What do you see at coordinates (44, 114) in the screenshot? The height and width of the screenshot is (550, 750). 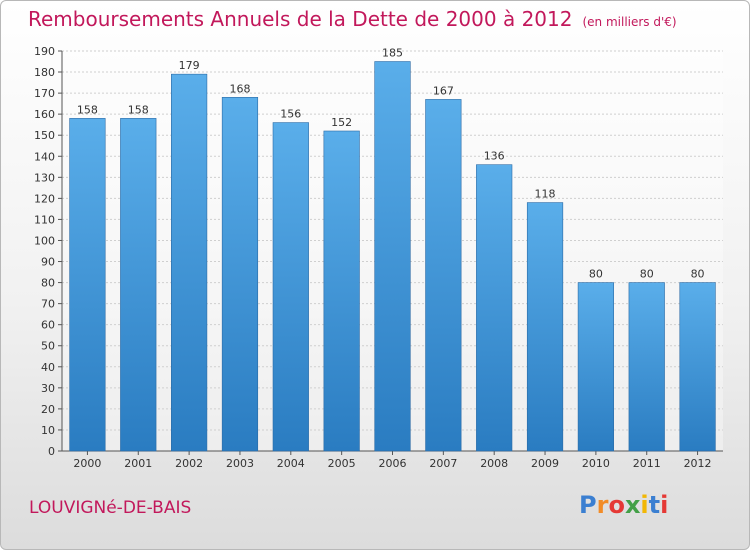 I see `y-tick-label: 160` at bounding box center [44, 114].